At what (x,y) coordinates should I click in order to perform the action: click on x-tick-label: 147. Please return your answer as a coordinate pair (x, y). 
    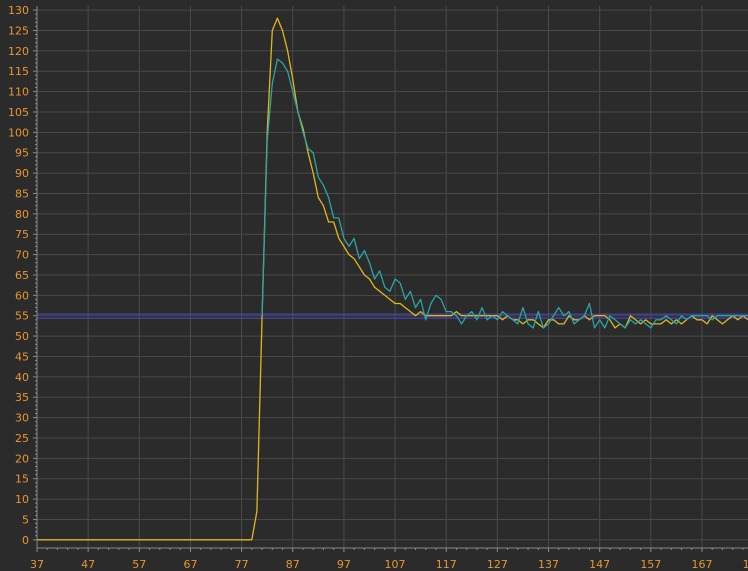
    Looking at the image, I should click on (599, 564).